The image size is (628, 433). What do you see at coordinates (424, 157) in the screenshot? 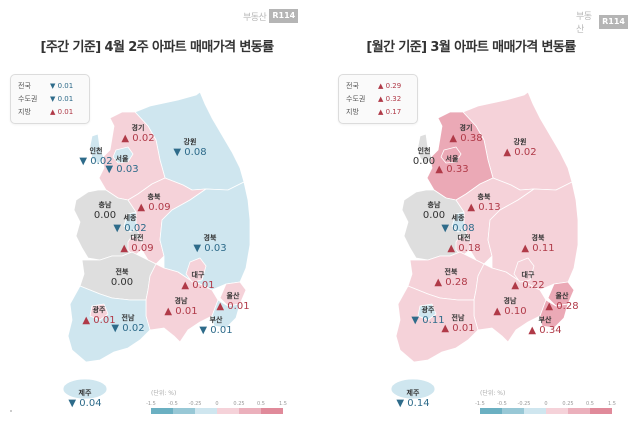
I see `label-incheon: 인천 0.00` at bounding box center [424, 157].